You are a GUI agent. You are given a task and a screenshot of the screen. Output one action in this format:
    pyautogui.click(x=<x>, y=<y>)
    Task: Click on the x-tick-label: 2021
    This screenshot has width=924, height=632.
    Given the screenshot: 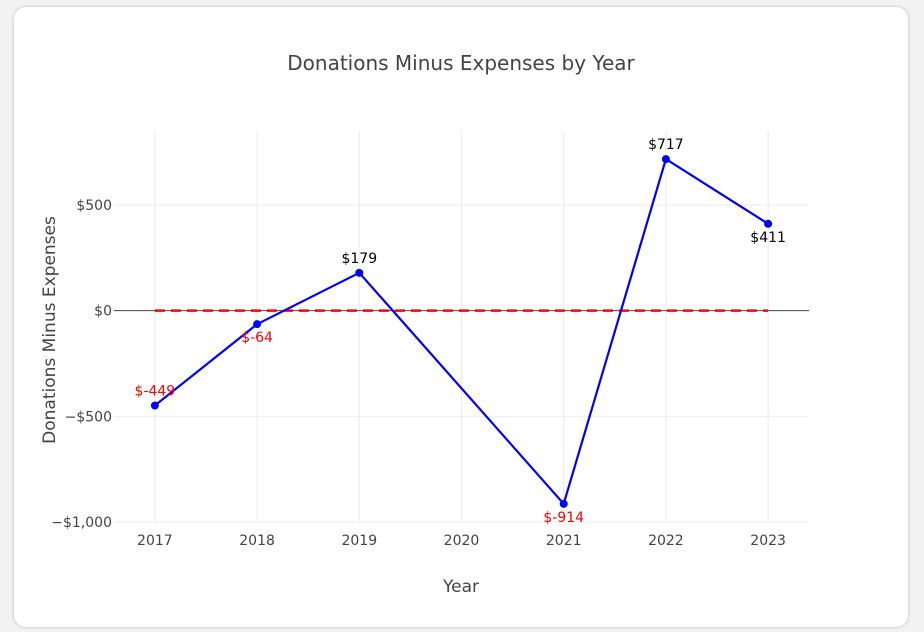 What is the action you would take?
    pyautogui.click(x=564, y=541)
    